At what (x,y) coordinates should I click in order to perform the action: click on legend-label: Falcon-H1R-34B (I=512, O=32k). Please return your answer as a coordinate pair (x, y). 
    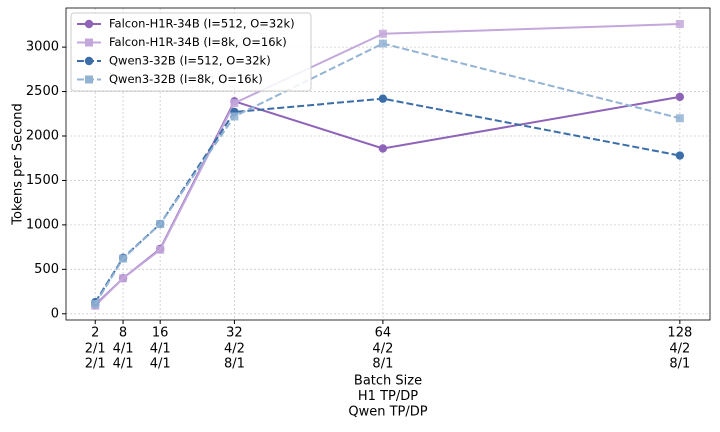
    Looking at the image, I should click on (202, 24).